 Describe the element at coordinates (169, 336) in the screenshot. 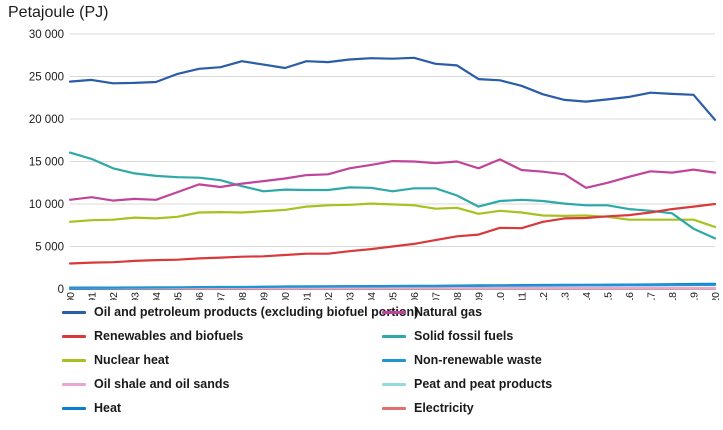

I see `legend-label: Renewables and biofuels` at that location.